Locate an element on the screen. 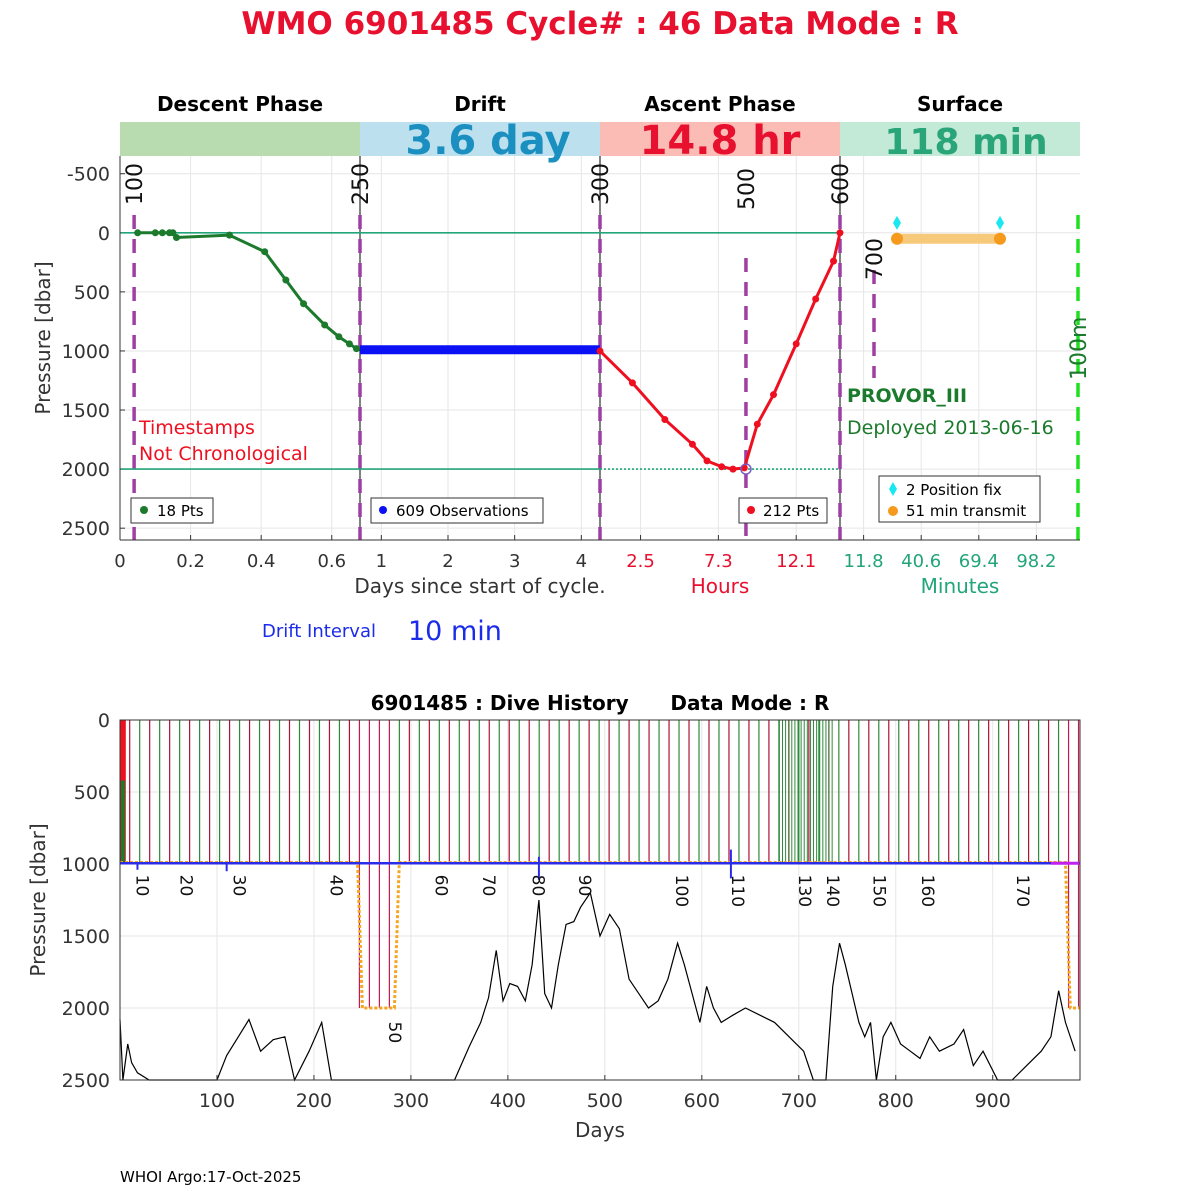  top-x-tick-label: 0.4 is located at coordinates (261, 561).